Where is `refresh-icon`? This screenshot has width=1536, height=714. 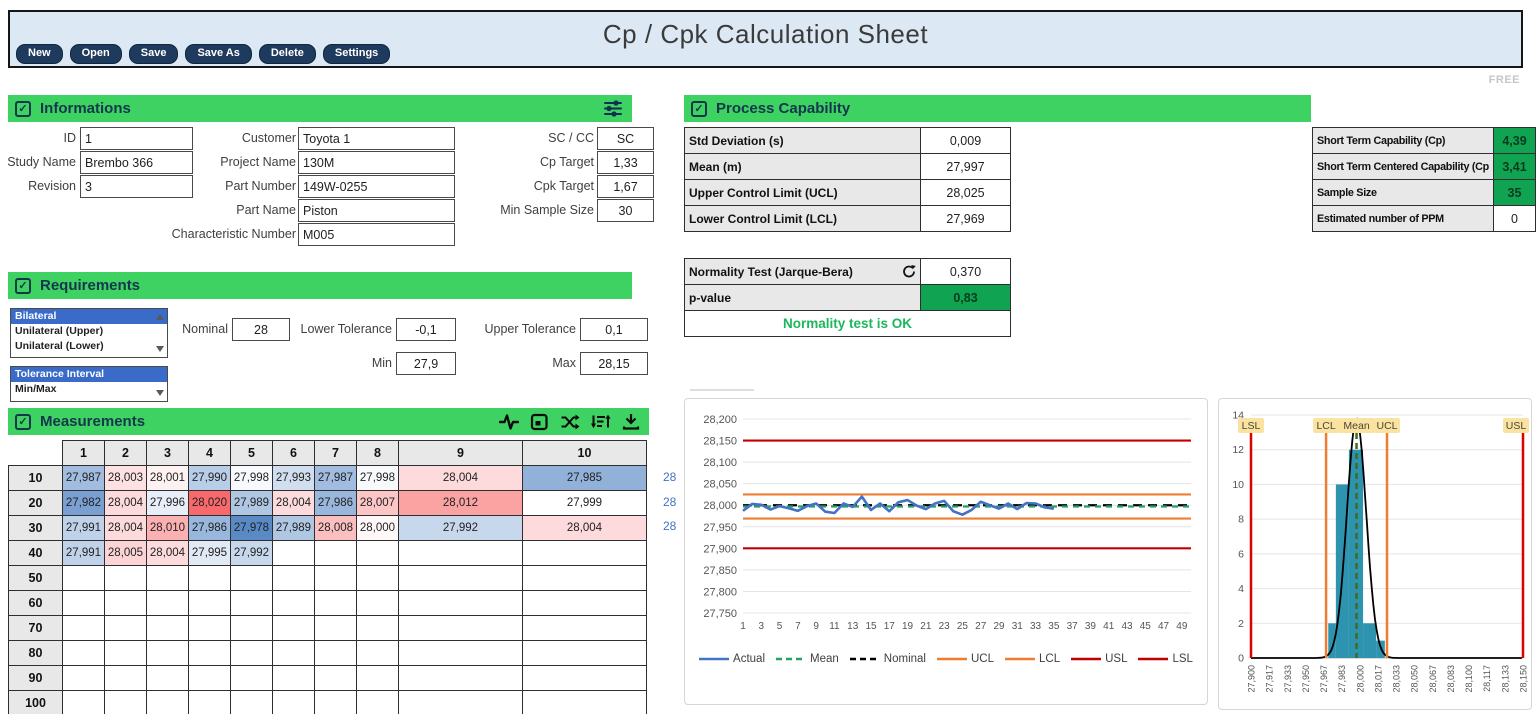 refresh-icon is located at coordinates (909, 271).